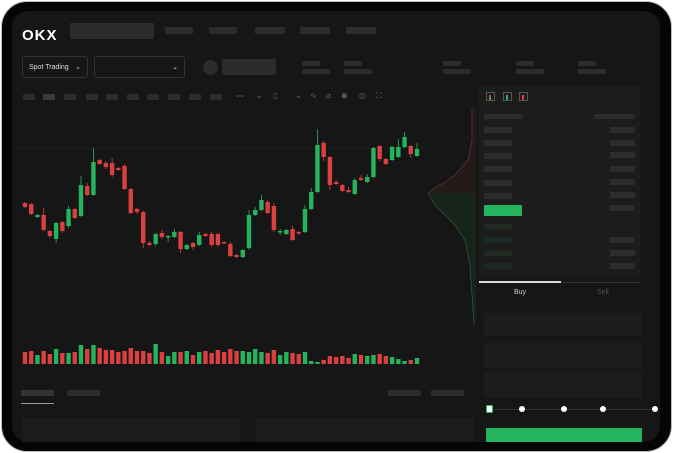 Image resolution: width=673 pixels, height=453 pixels. I want to click on both-sides-icon, so click(490, 96).